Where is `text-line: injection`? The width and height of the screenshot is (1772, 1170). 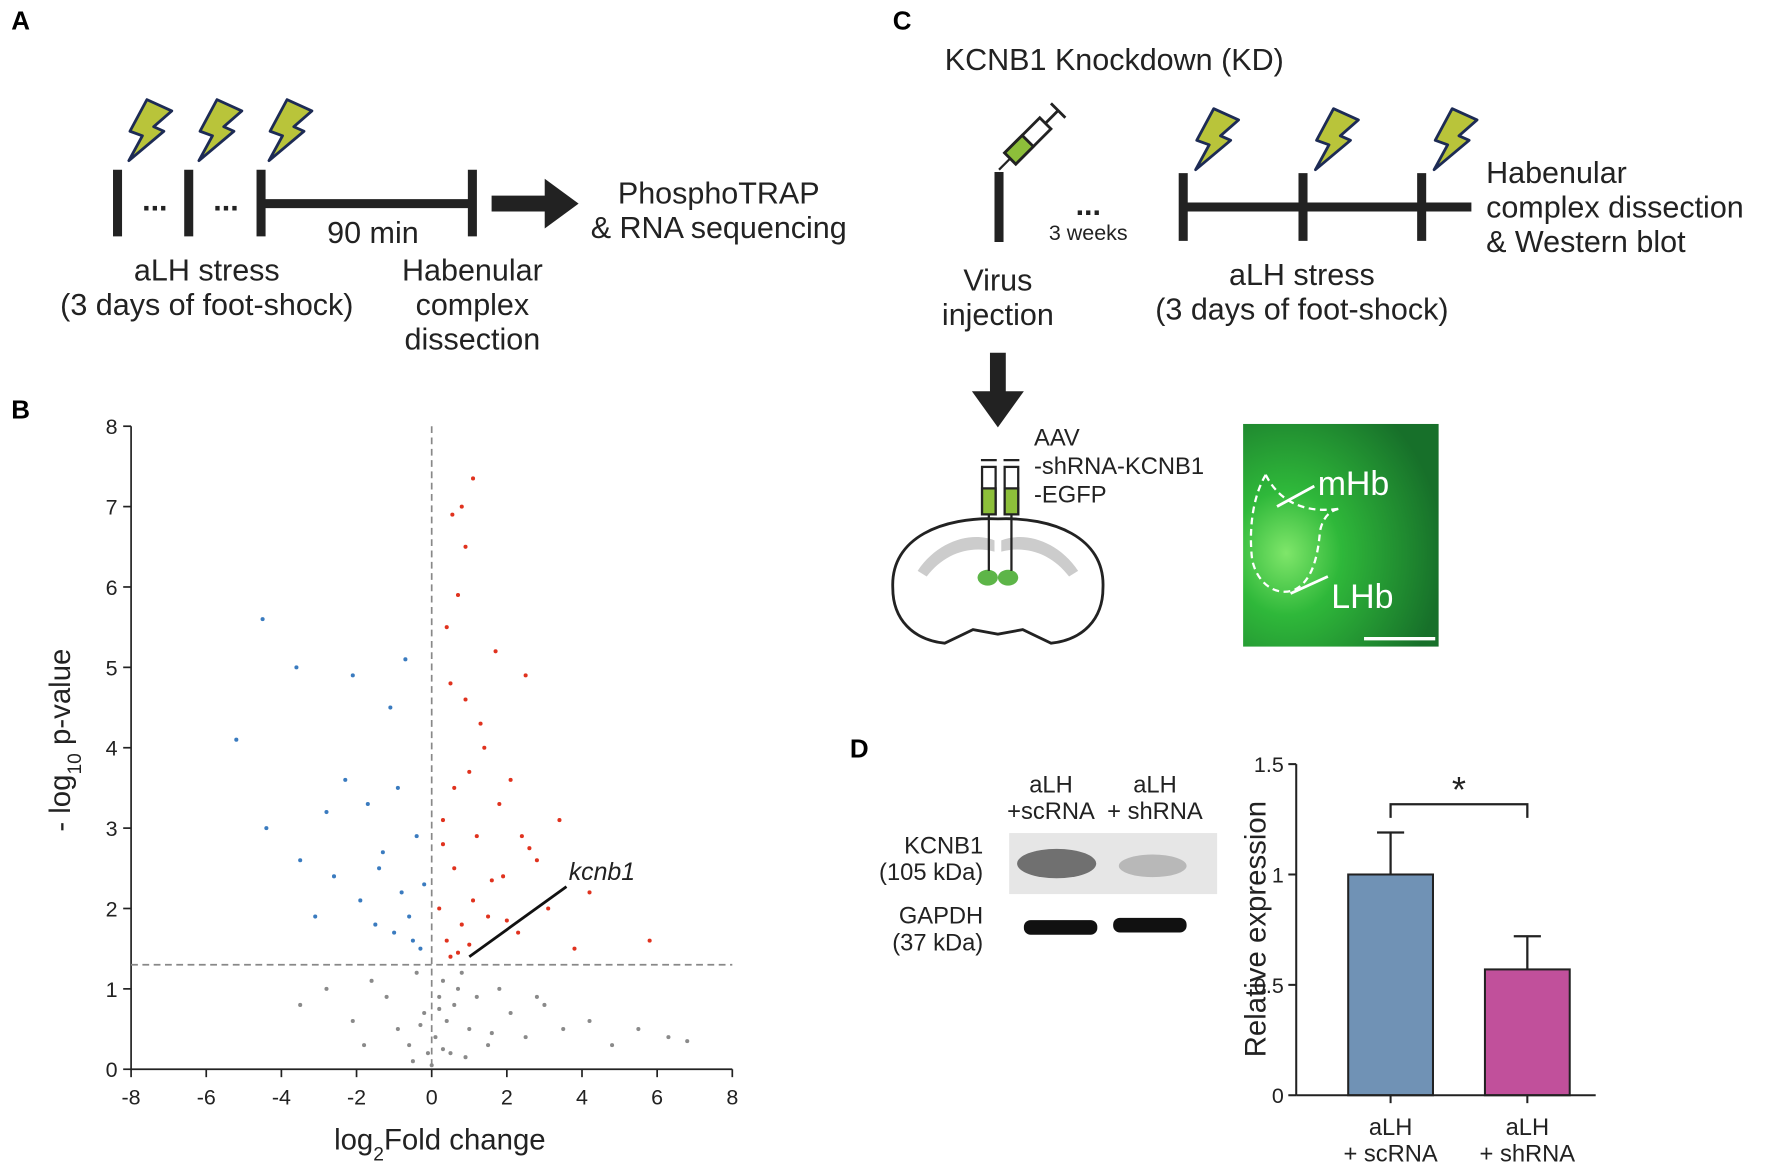 text-line: injection is located at coordinates (998, 315).